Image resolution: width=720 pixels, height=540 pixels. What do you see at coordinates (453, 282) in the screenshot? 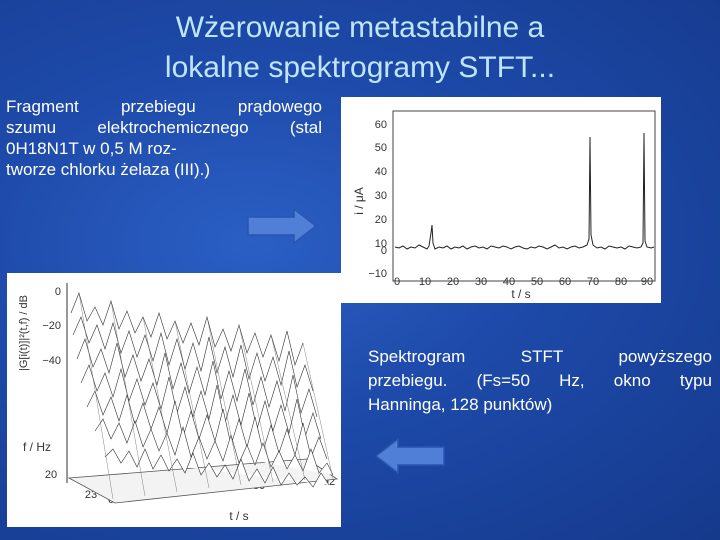
I see `x-tick-label: 20` at bounding box center [453, 282].